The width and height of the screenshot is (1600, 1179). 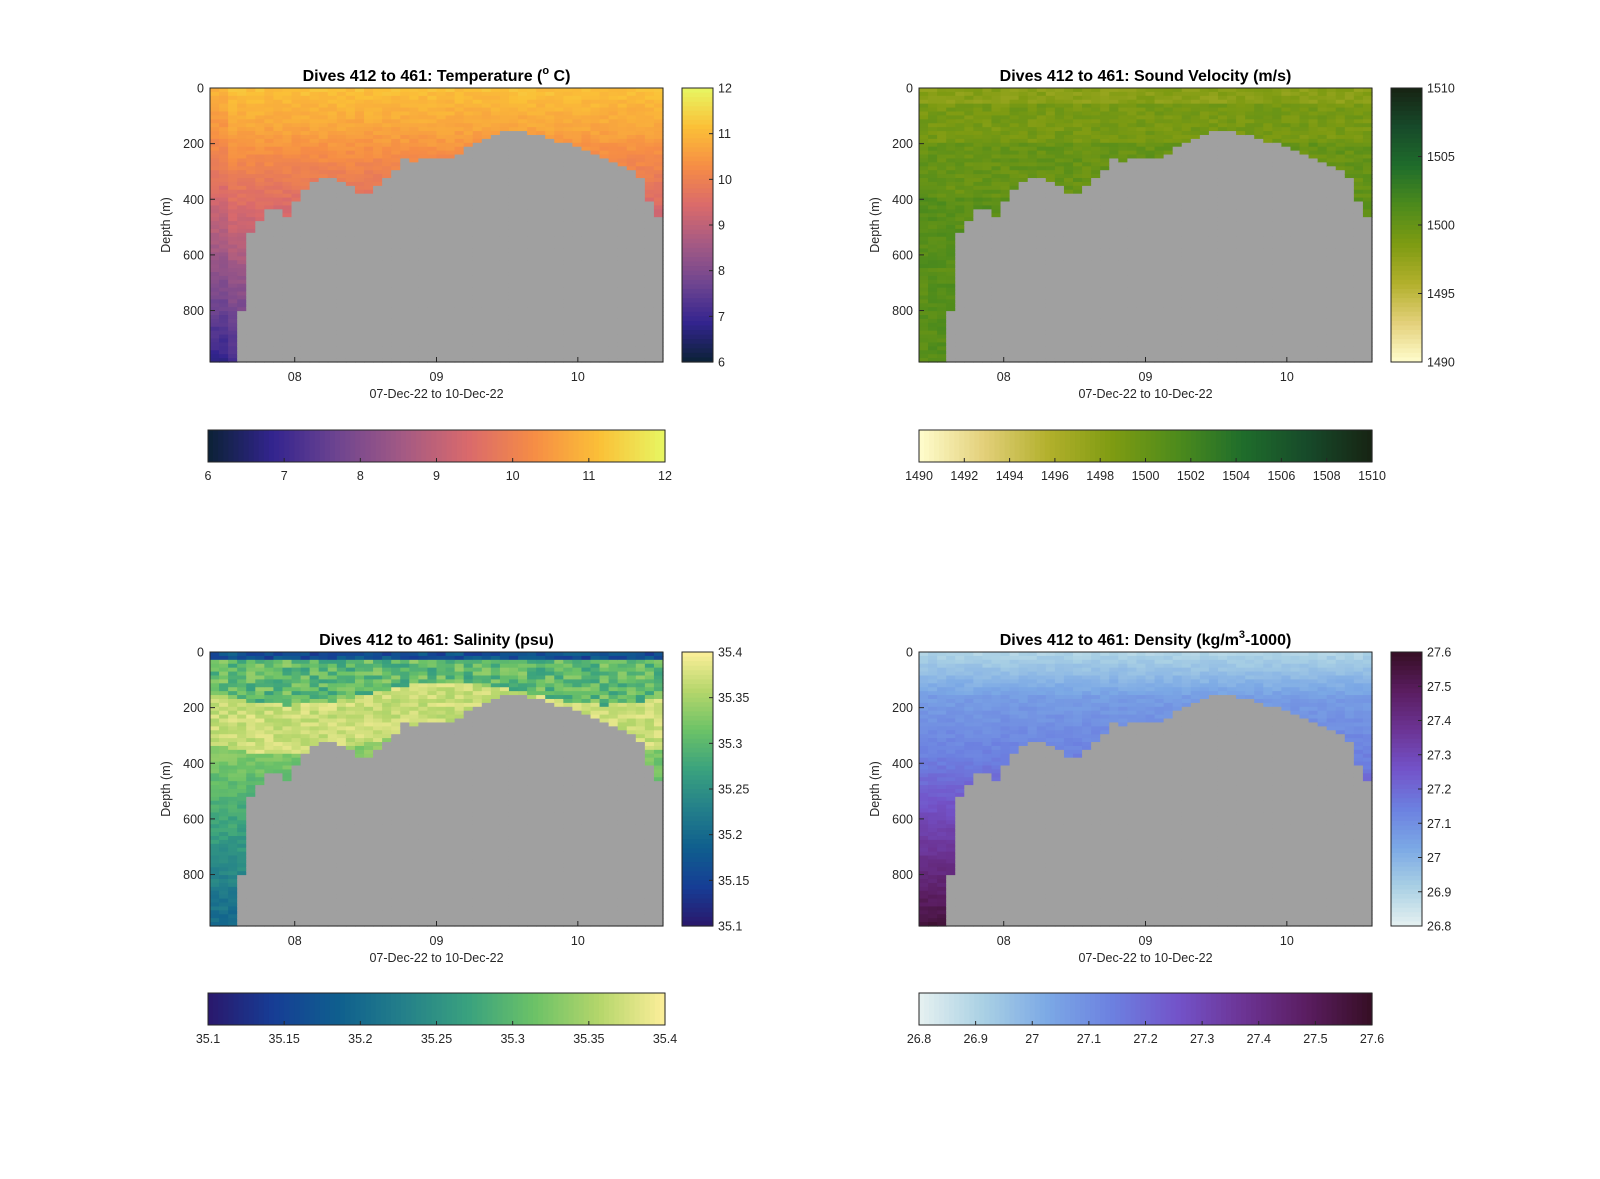 I want to click on colorbar-swatch, so click(x=601, y=446).